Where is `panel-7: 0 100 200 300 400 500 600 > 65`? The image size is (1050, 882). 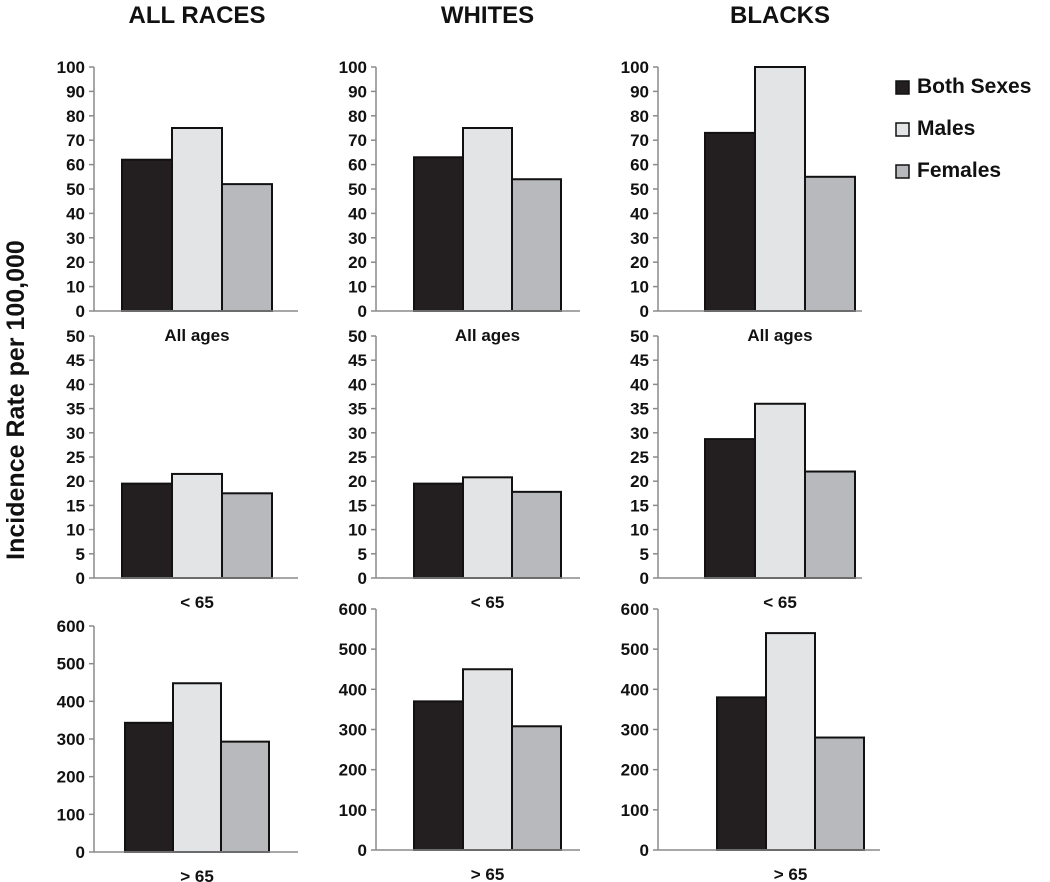 panel-7: 0 100 200 300 400 500 600 > 65 is located at coordinates (177, 749).